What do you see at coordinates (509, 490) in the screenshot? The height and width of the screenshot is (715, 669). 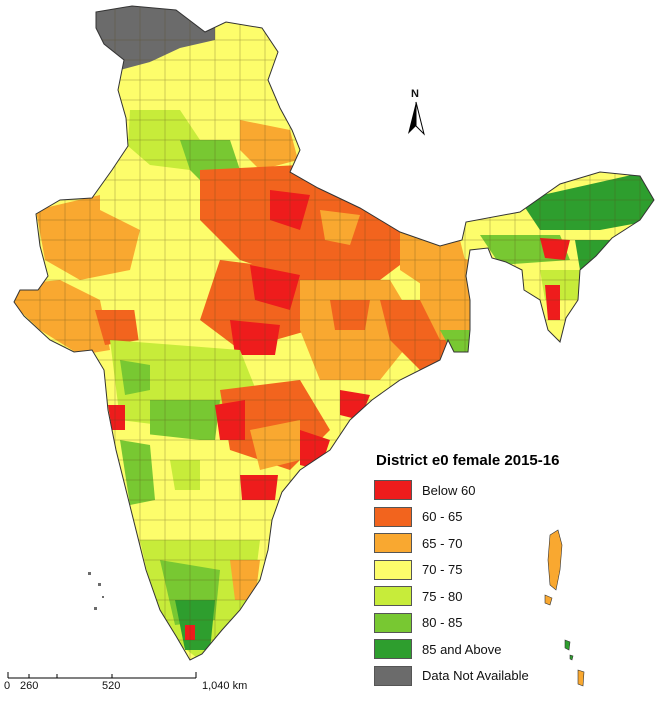 I see `legend-item: Below 60` at bounding box center [509, 490].